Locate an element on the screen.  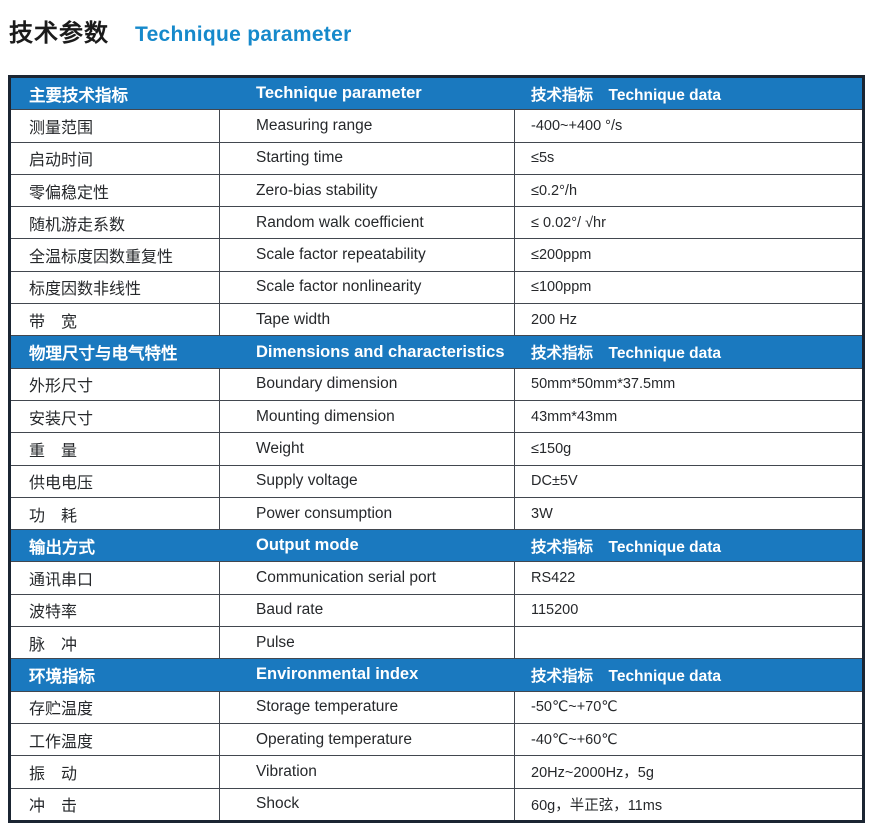
param-name-en-cell: Random walk coefficient is located at coordinates (367, 223).